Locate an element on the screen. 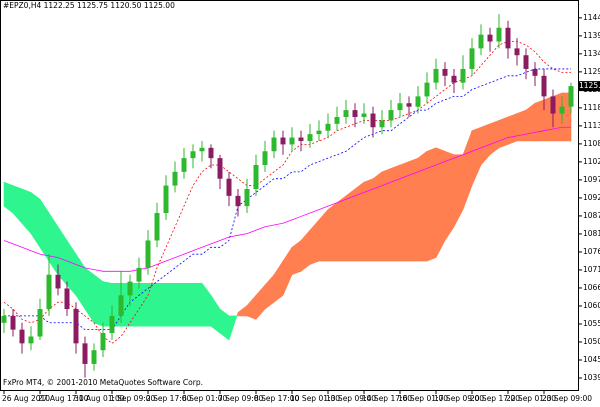 Image resolution: width=600 pixels, height=407 pixels. x-tick-label: 31 Aug 01:00 is located at coordinates (99, 398).